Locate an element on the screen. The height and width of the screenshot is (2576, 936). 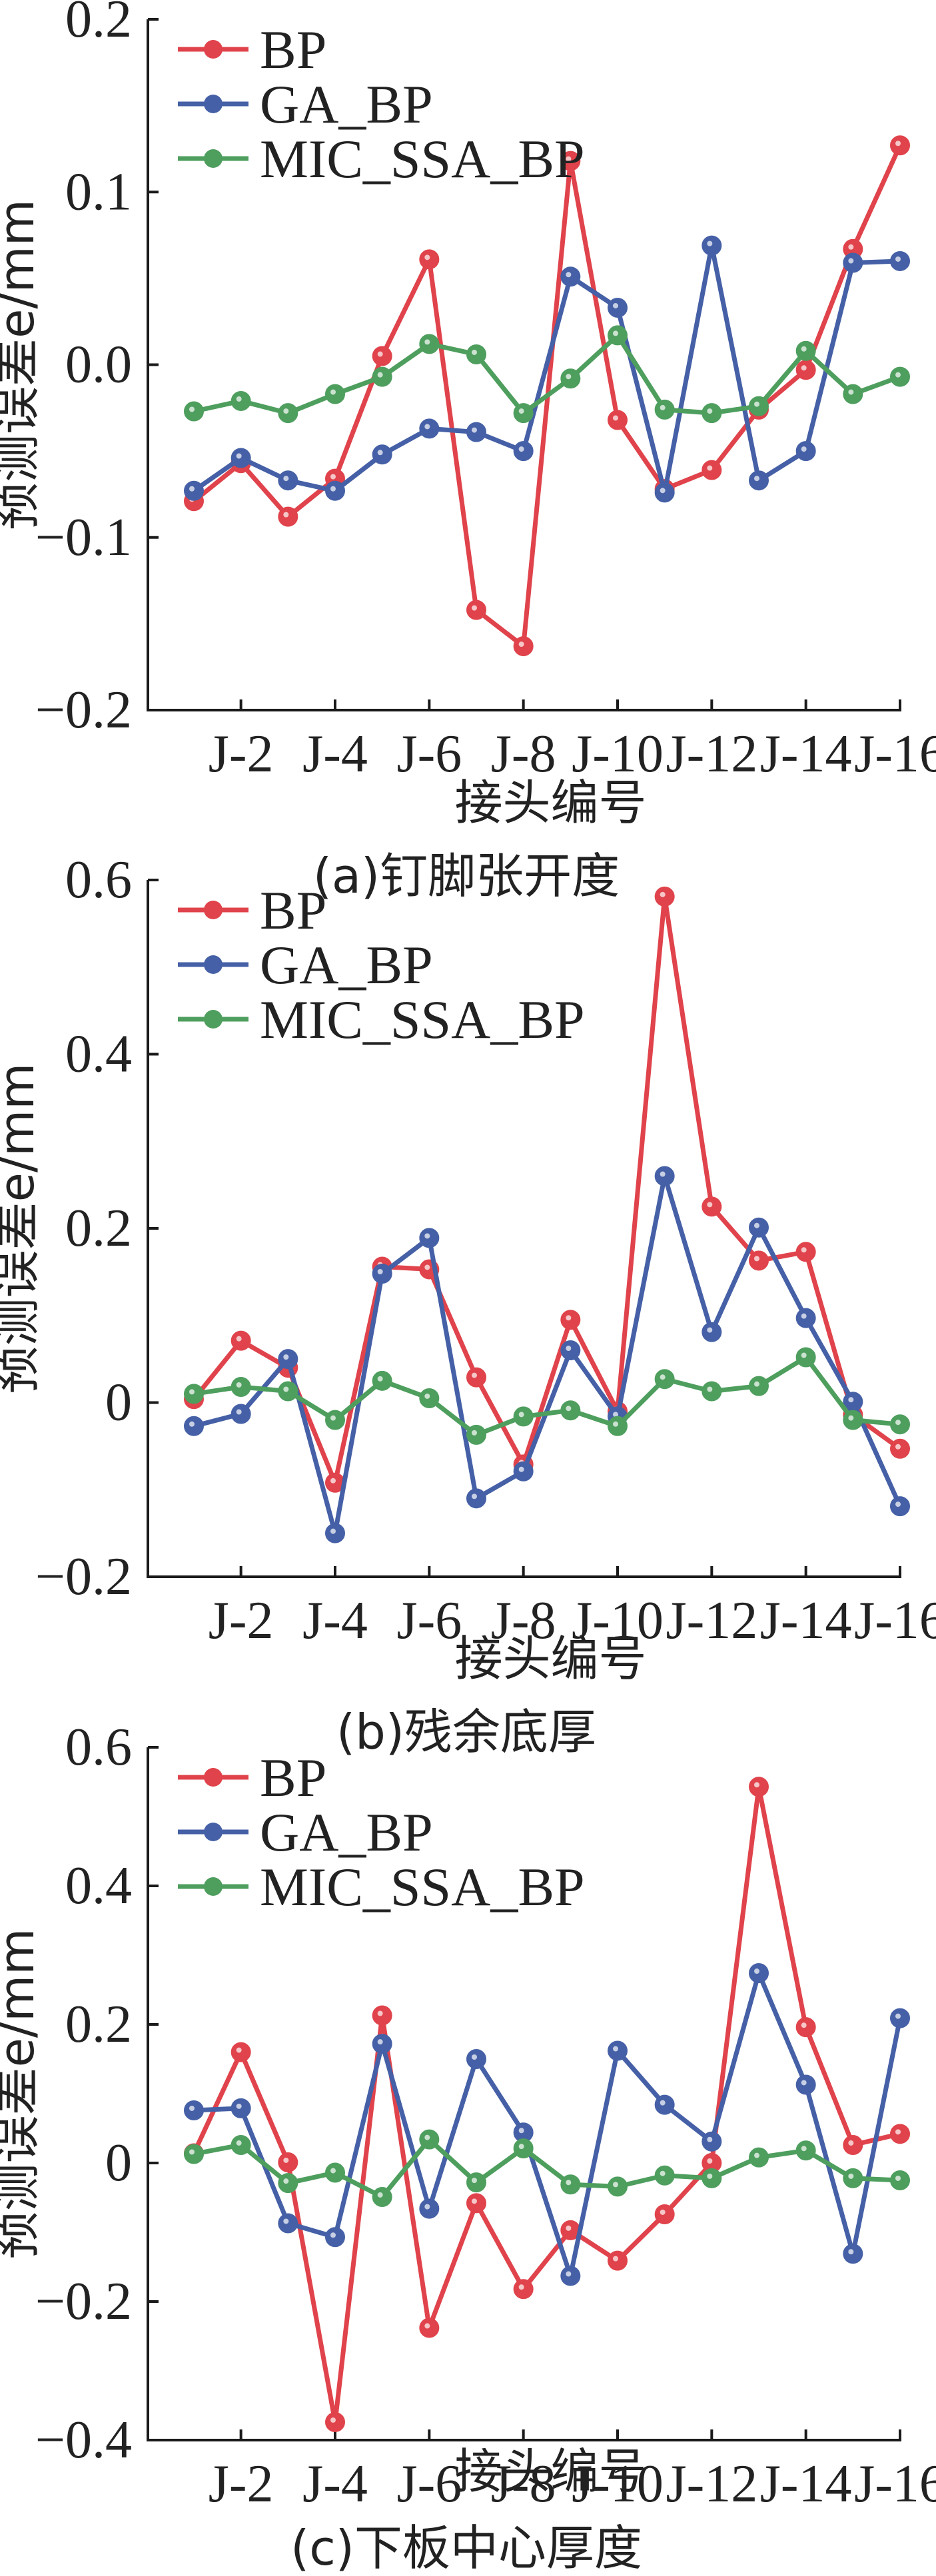
legend-item-mic-ssa-bp: MIC_SSA_BP is located at coordinates (381, 1020).